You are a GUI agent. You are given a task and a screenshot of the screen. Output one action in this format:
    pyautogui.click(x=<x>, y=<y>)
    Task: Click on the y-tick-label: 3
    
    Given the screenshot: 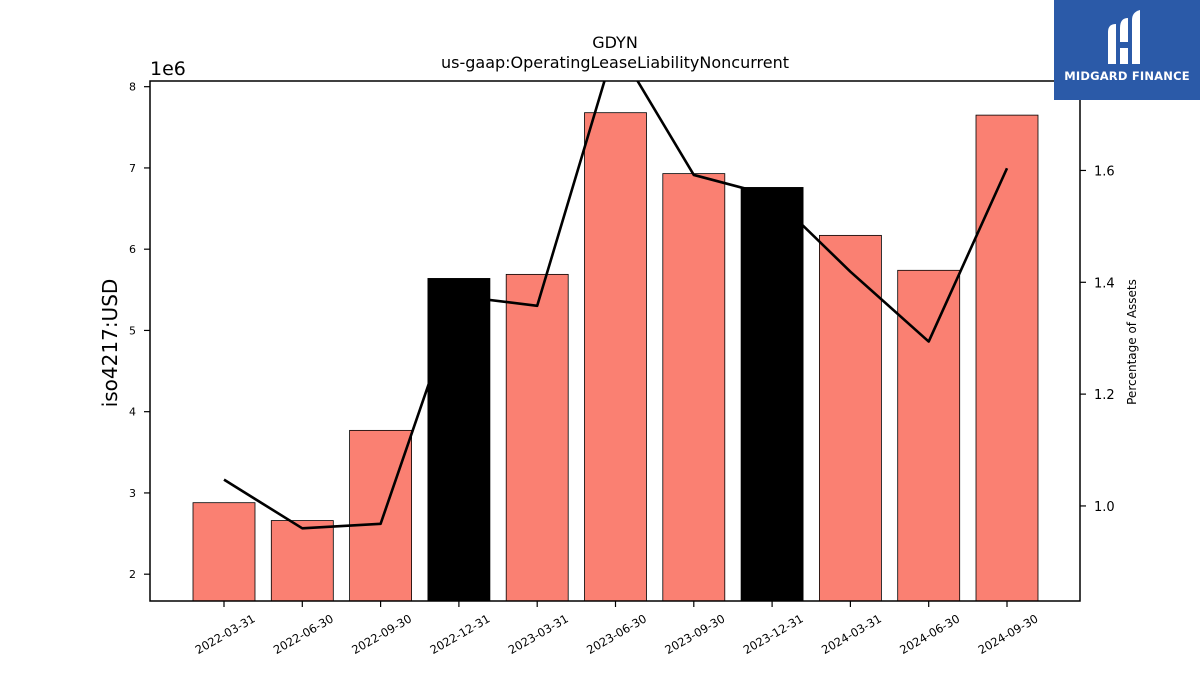 What is the action you would take?
    pyautogui.click(x=132, y=493)
    